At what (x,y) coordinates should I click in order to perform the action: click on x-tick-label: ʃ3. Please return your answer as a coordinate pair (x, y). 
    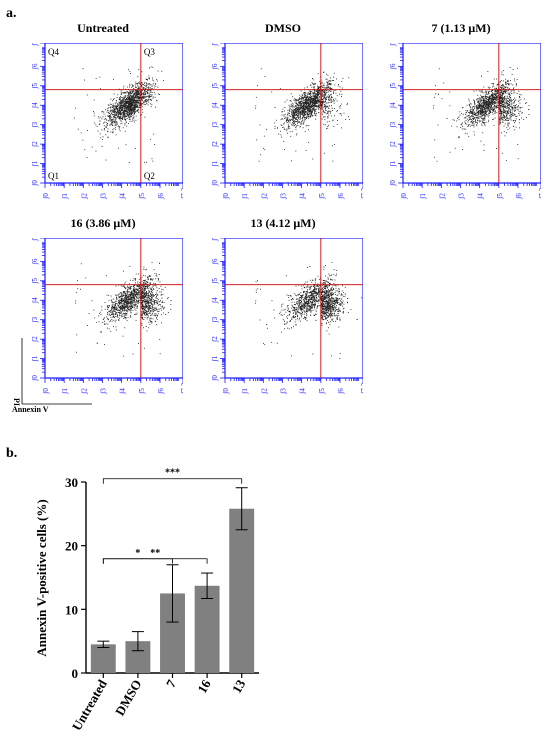
    Looking at the image, I should click on (284, 196).